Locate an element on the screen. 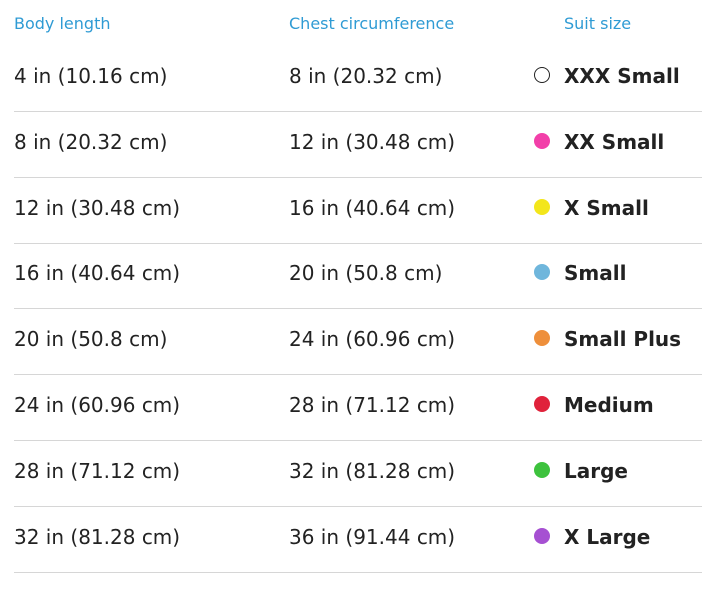 The width and height of the screenshot is (717, 592). chest-circumference: 16 in (40.64 cm) is located at coordinates (372, 207).